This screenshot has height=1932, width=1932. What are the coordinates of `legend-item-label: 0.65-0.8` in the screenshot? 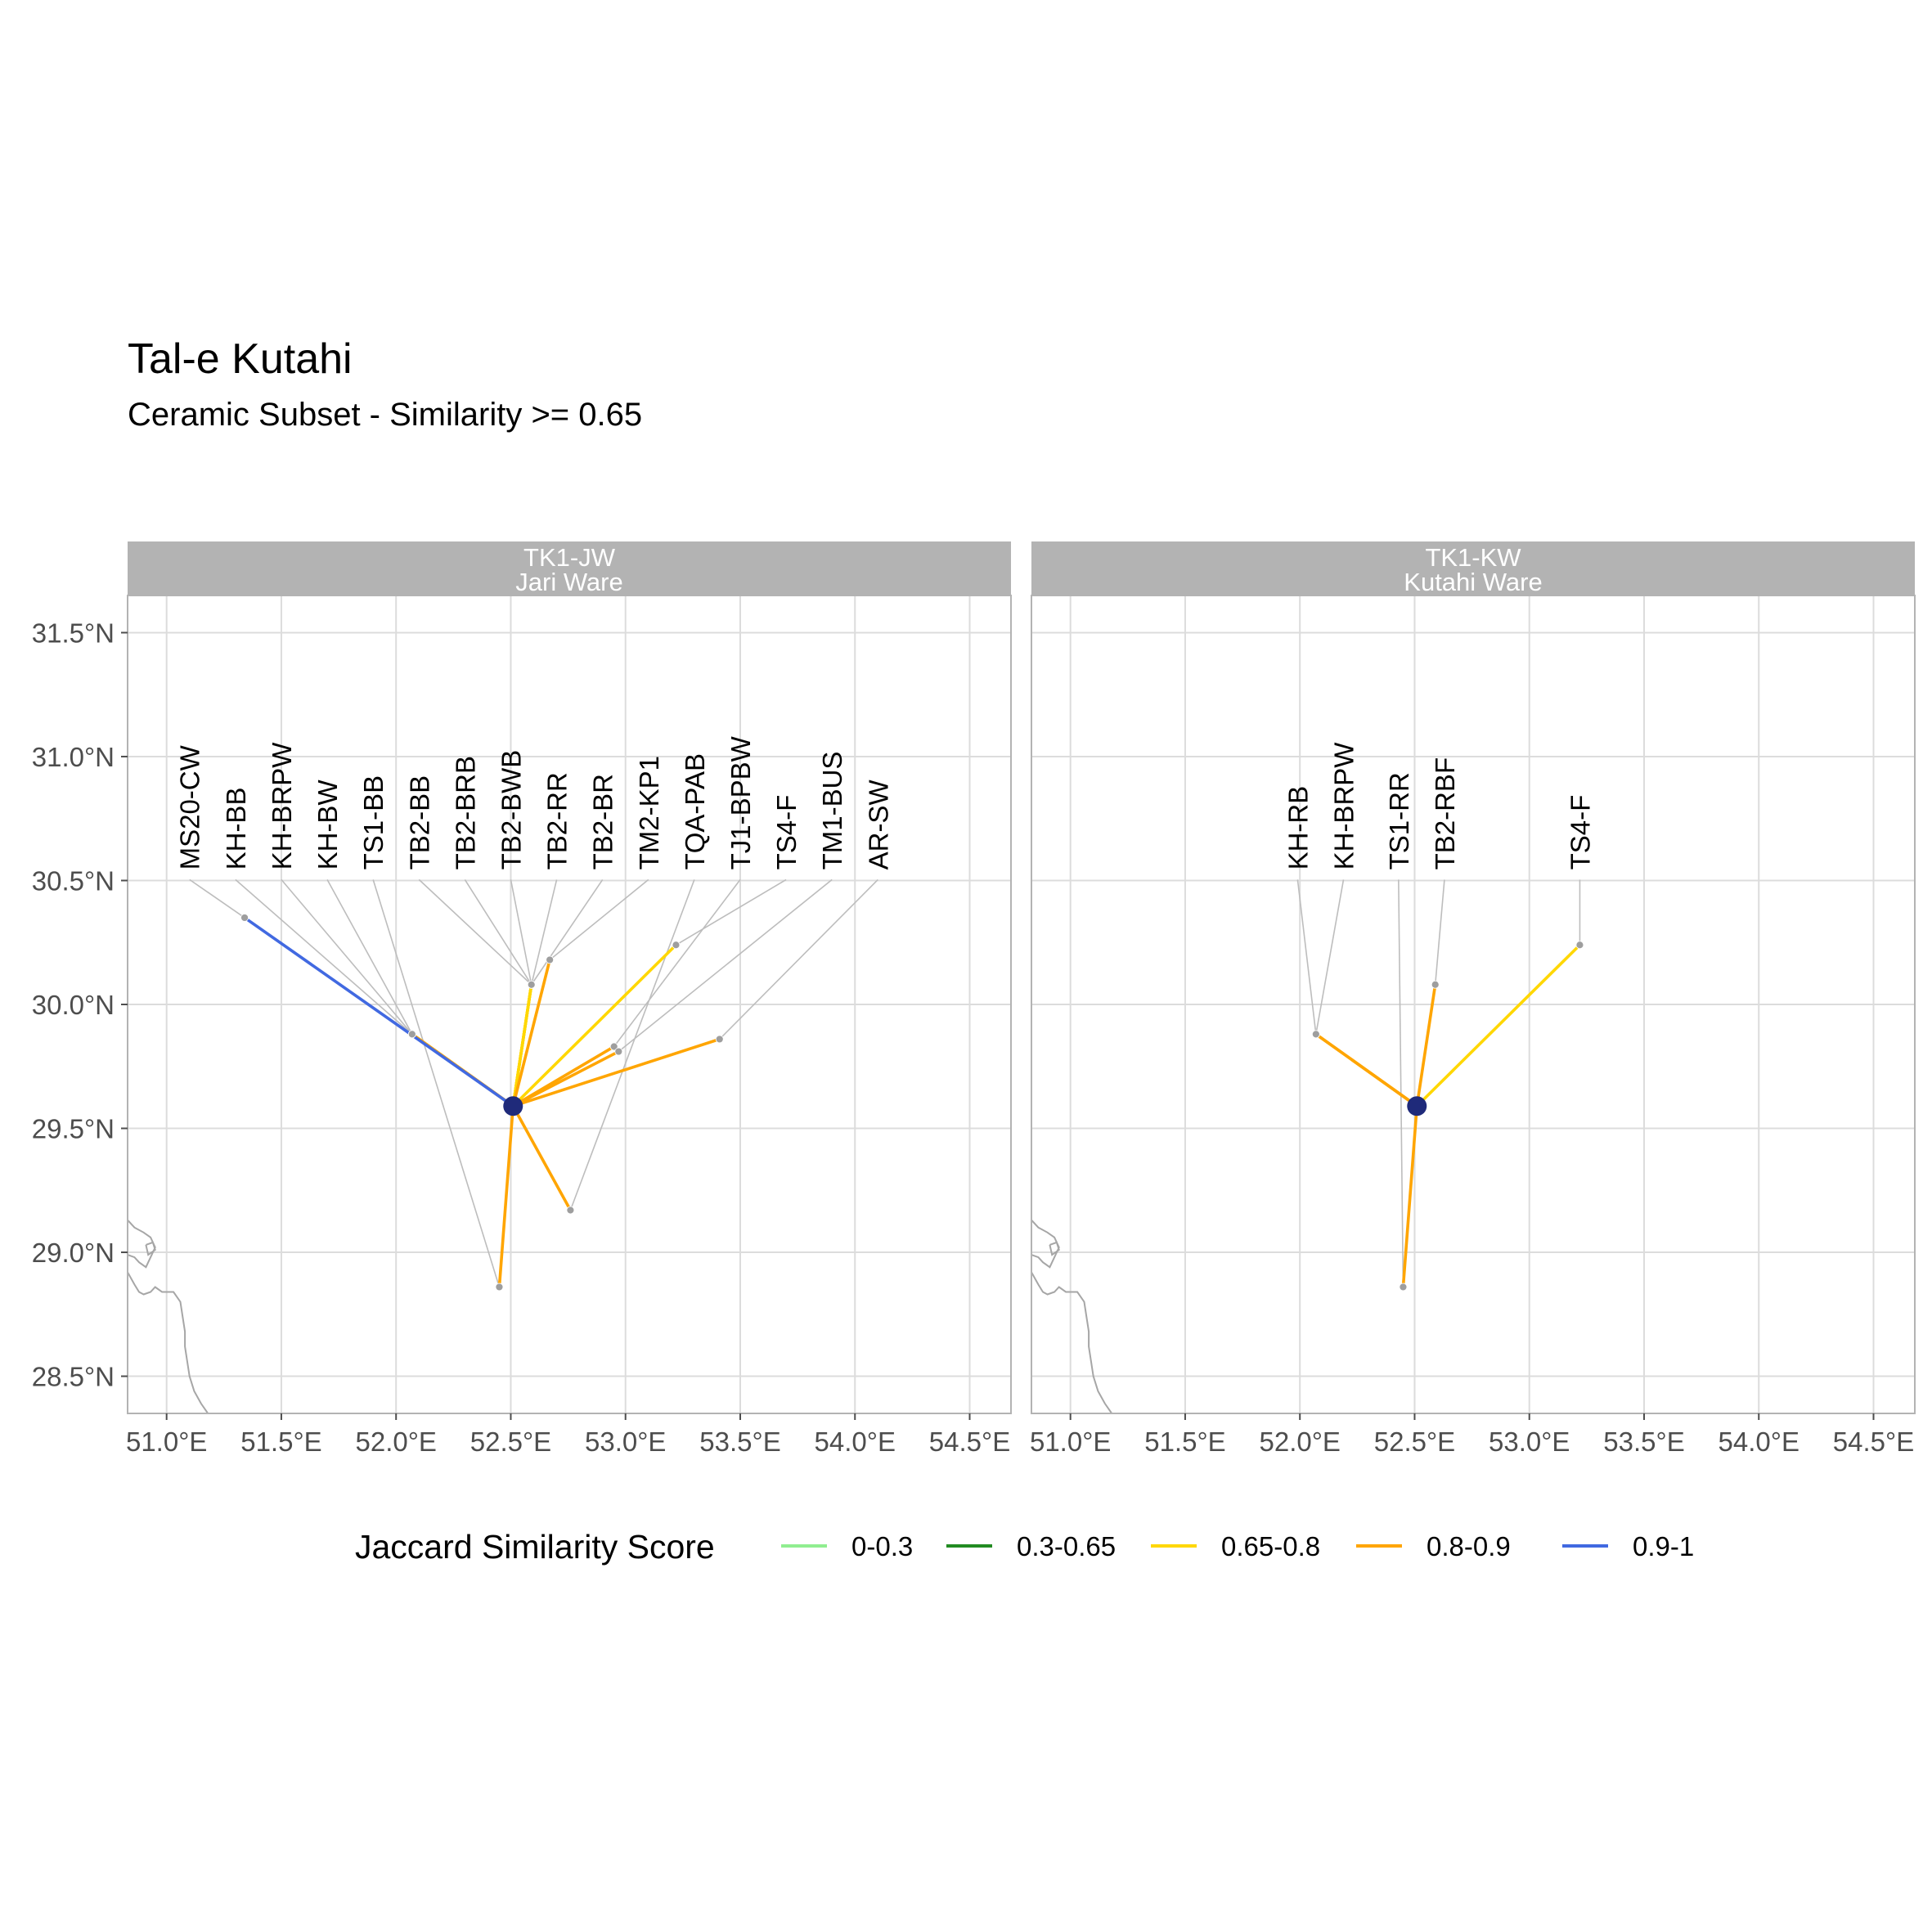 It's located at (1271, 1546).